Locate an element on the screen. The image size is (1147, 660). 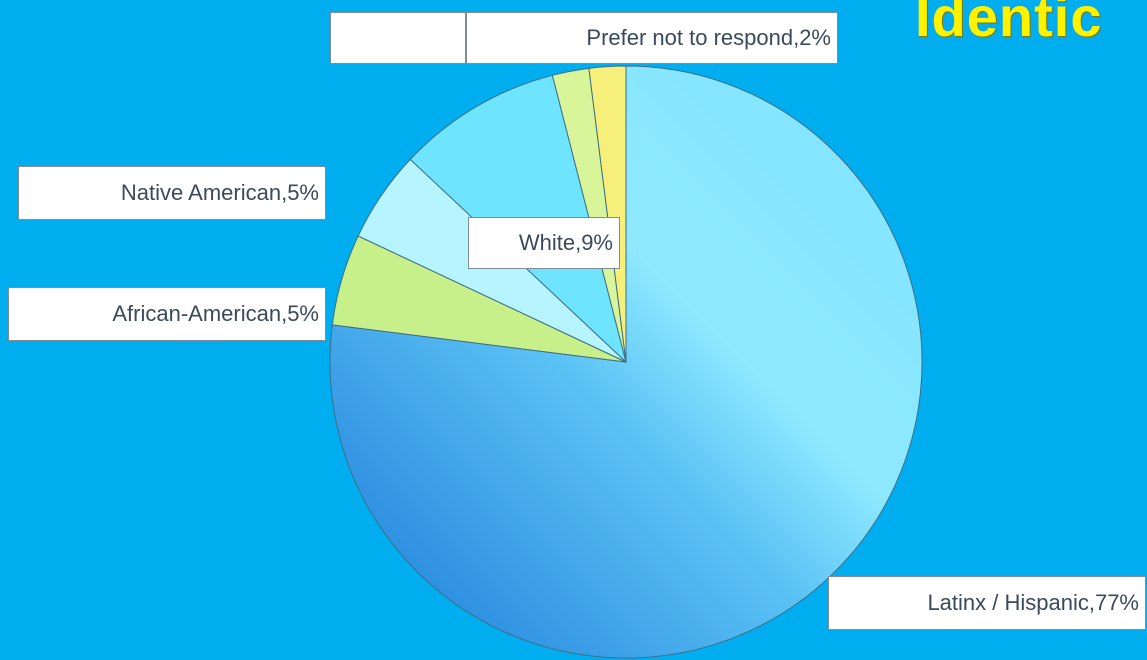
data-label-prefer-not: Prefer not to respond,2% is located at coordinates (652, 38).